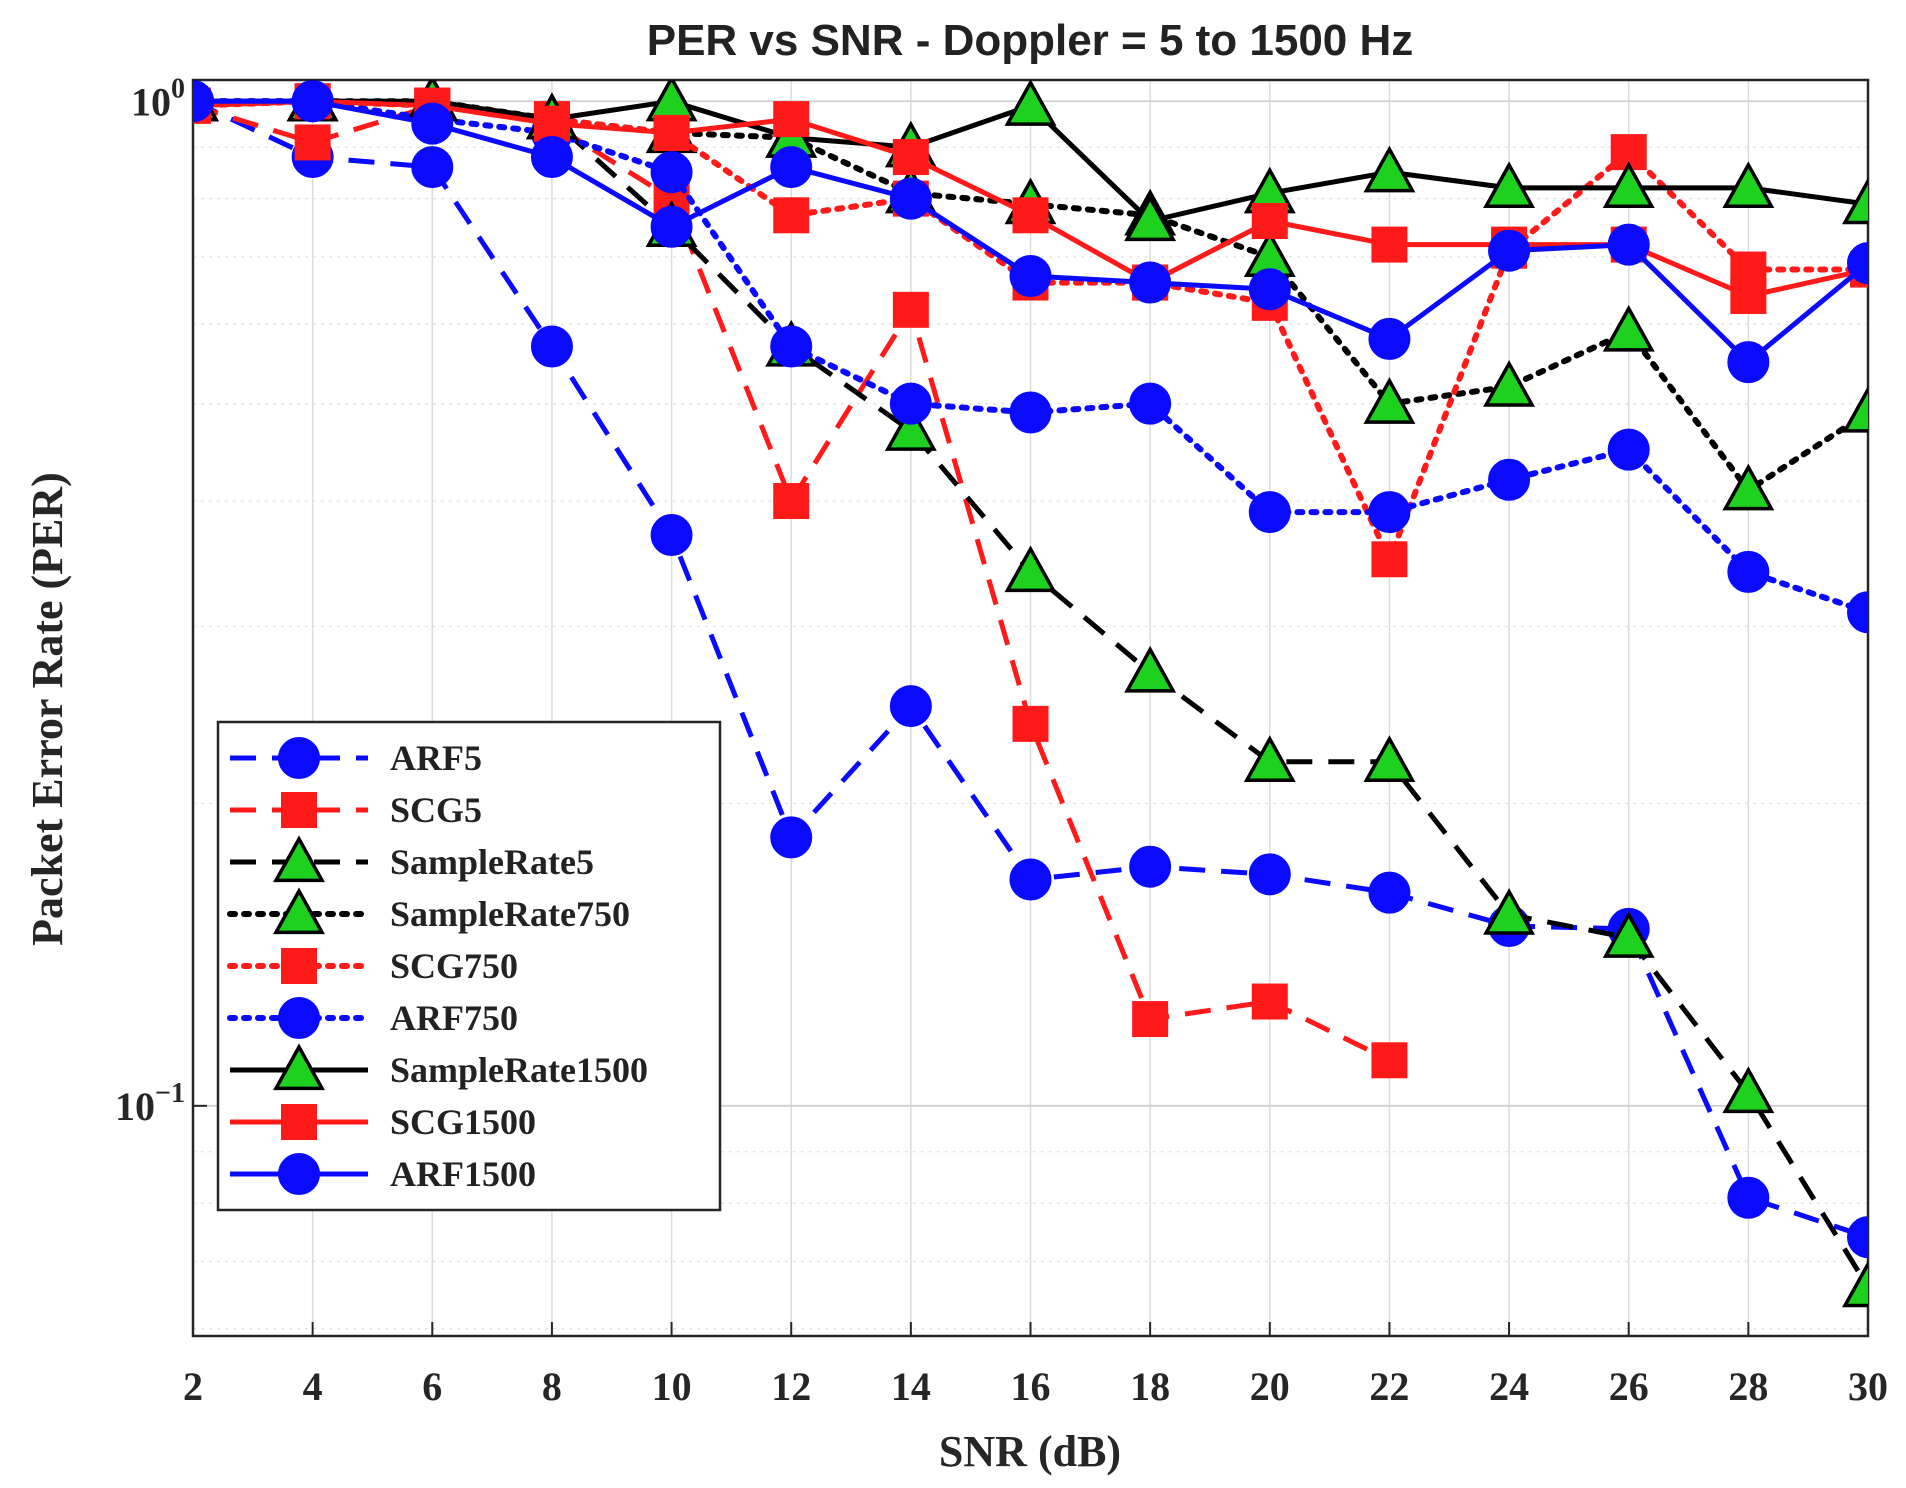 The width and height of the screenshot is (1906, 1488). Describe the element at coordinates (510, 914) in the screenshot. I see `legend-label: SampleRate750` at that location.